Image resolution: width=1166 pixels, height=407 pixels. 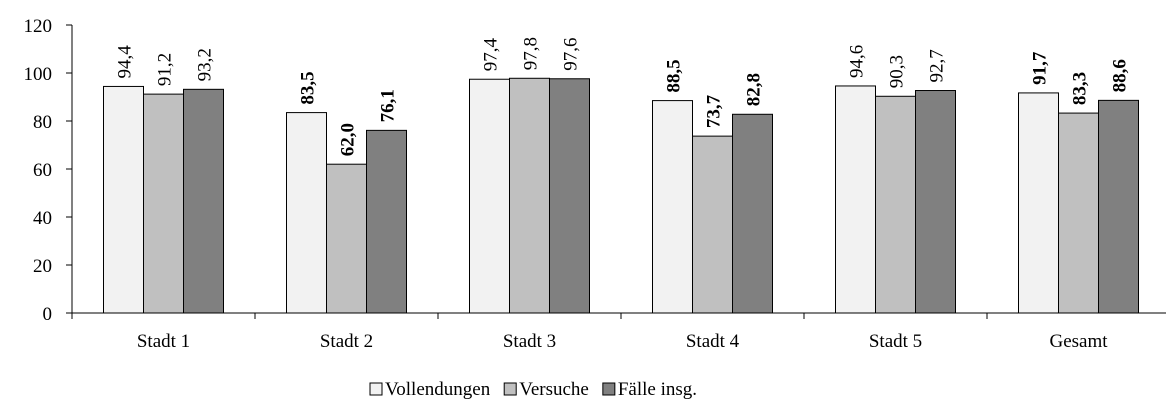 I want to click on value-label: 88,6, so click(x=1120, y=75).